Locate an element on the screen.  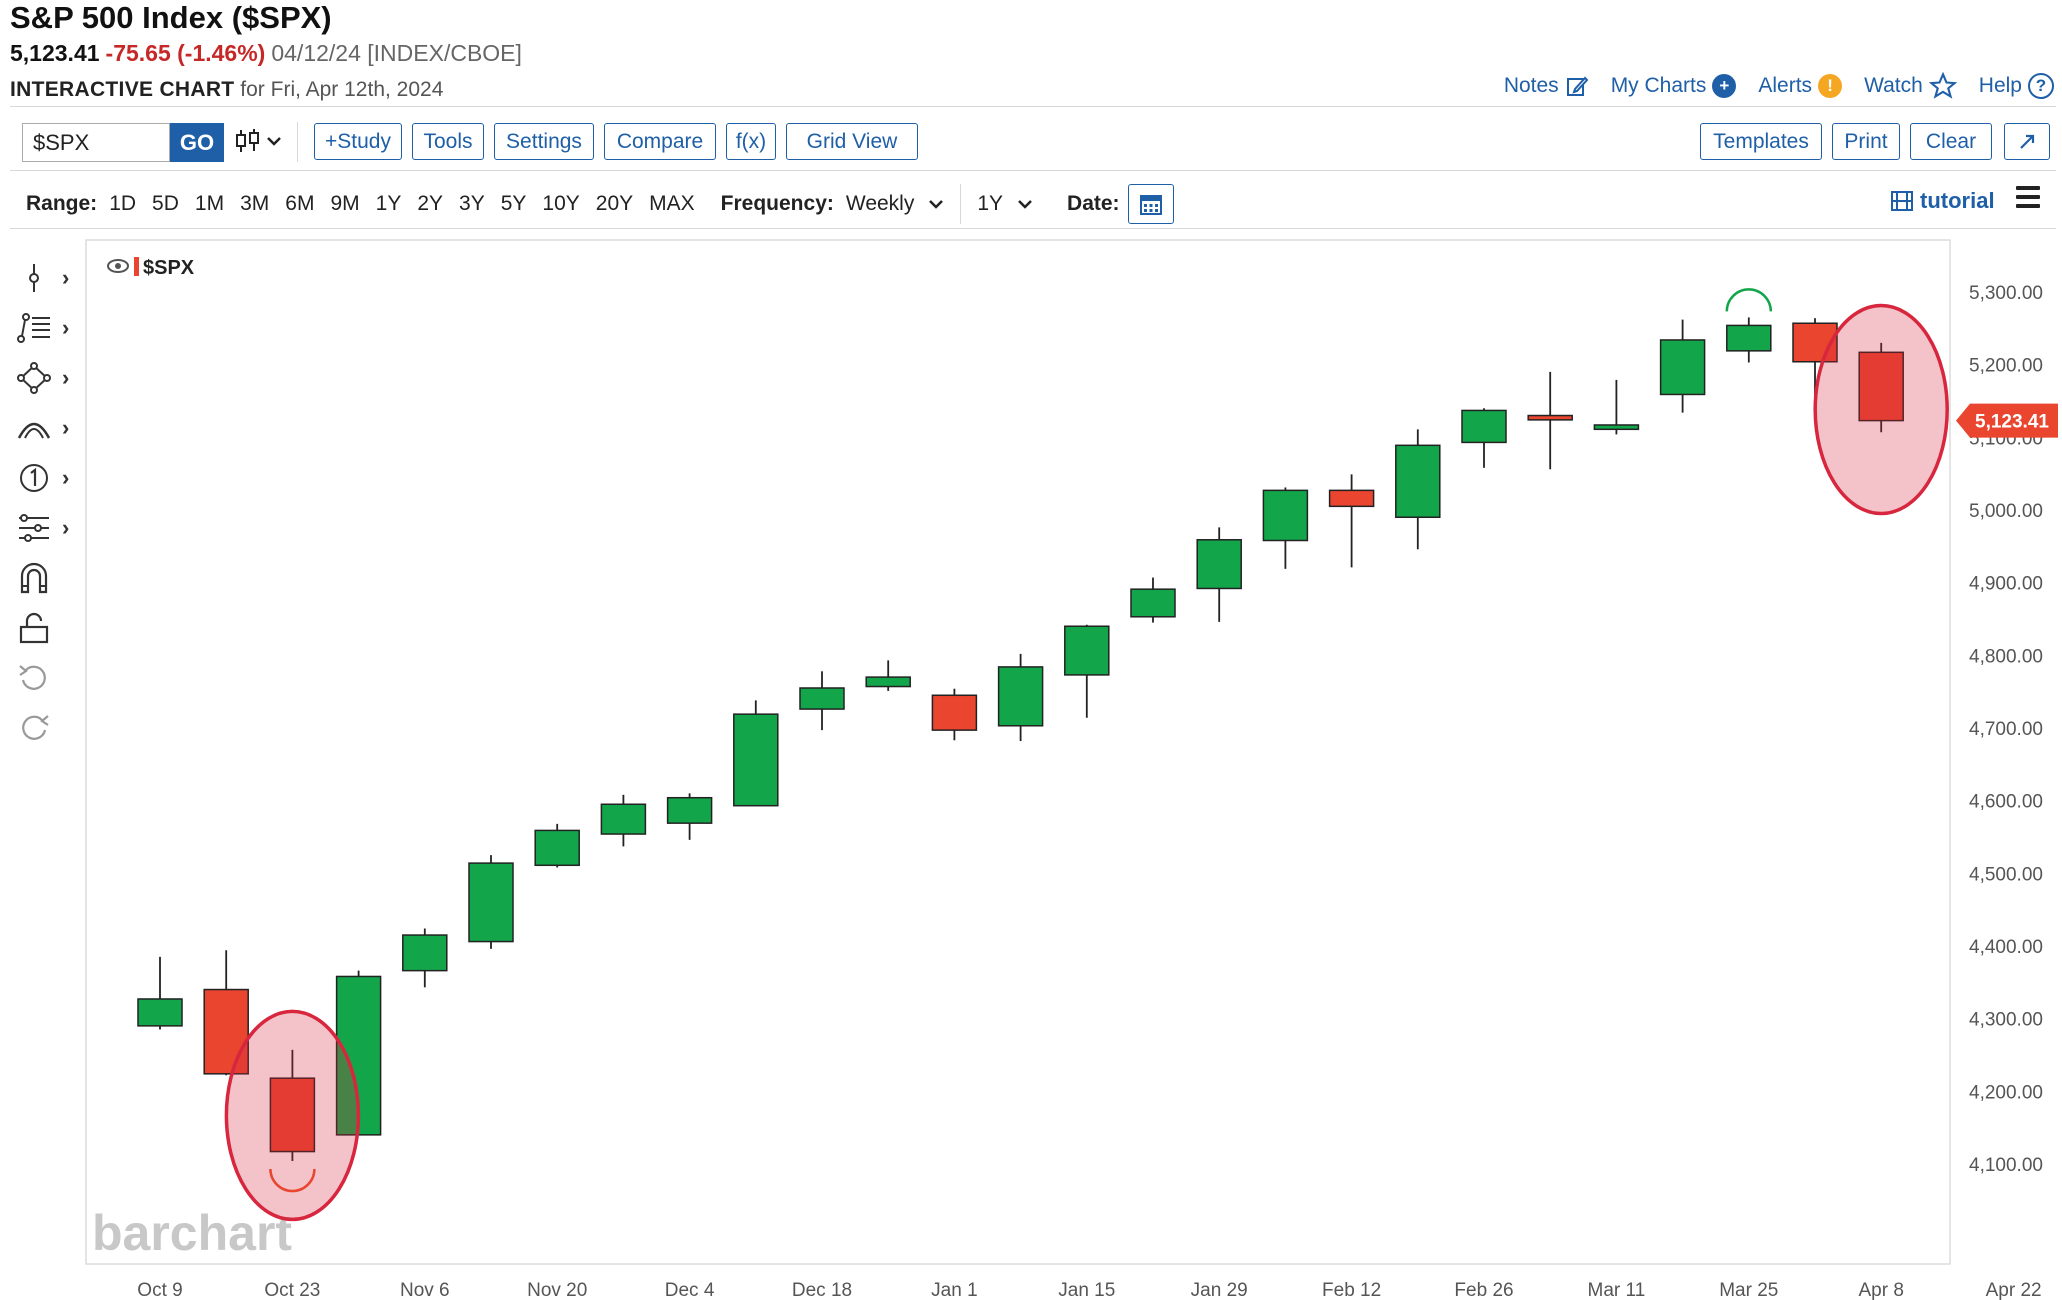
range-option: 5Y is located at coordinates (513, 203).